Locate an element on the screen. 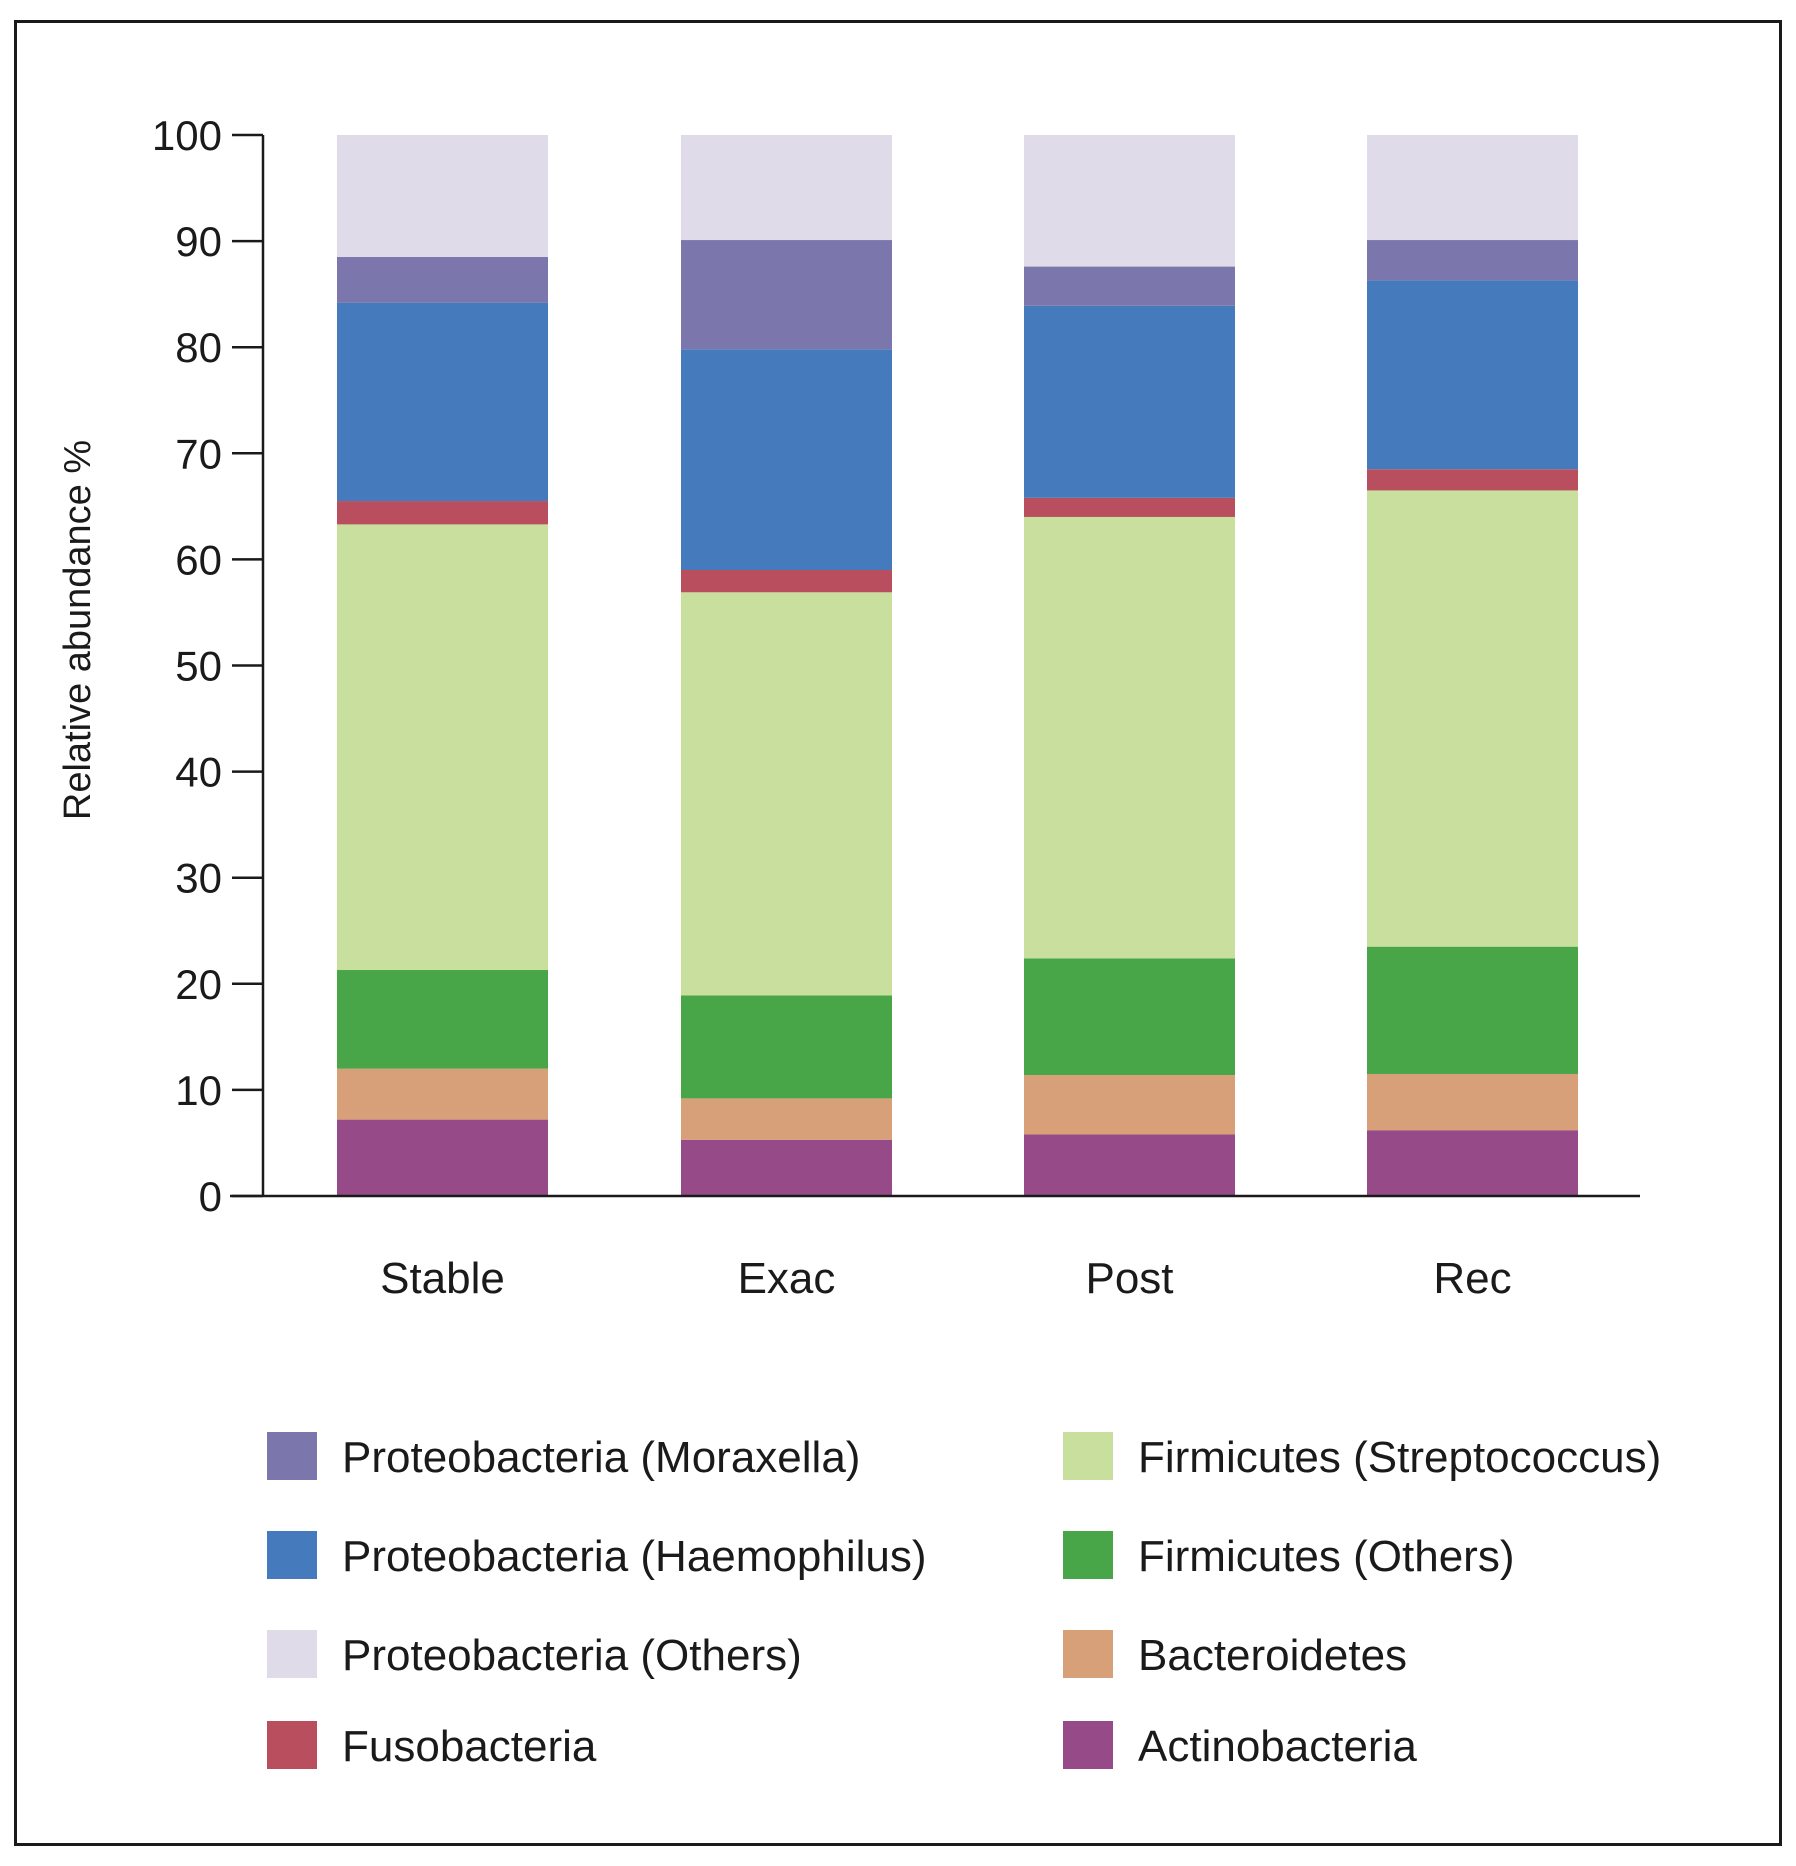 This screenshot has height=1866, width=1796. legend-swatch-proteobacteria-moraxella is located at coordinates (292, 1456).